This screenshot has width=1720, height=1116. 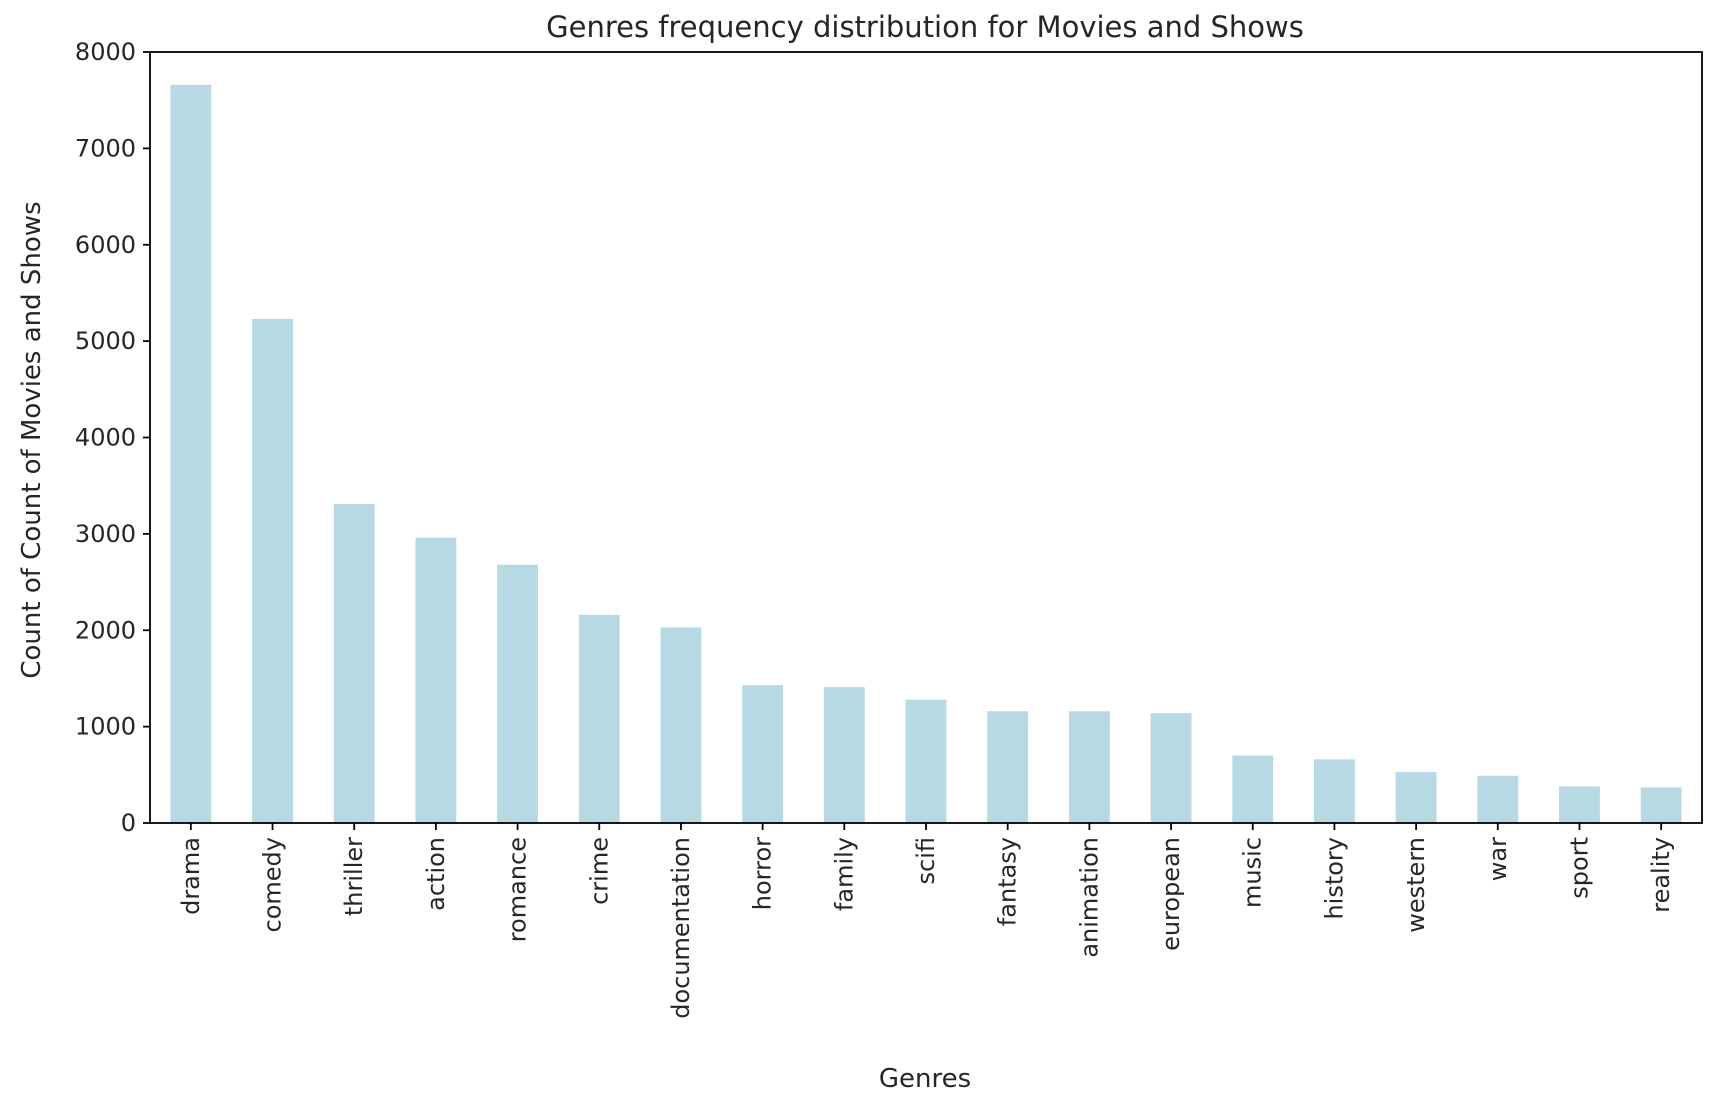 What do you see at coordinates (926, 761) in the screenshot?
I see `bar-scifi` at bounding box center [926, 761].